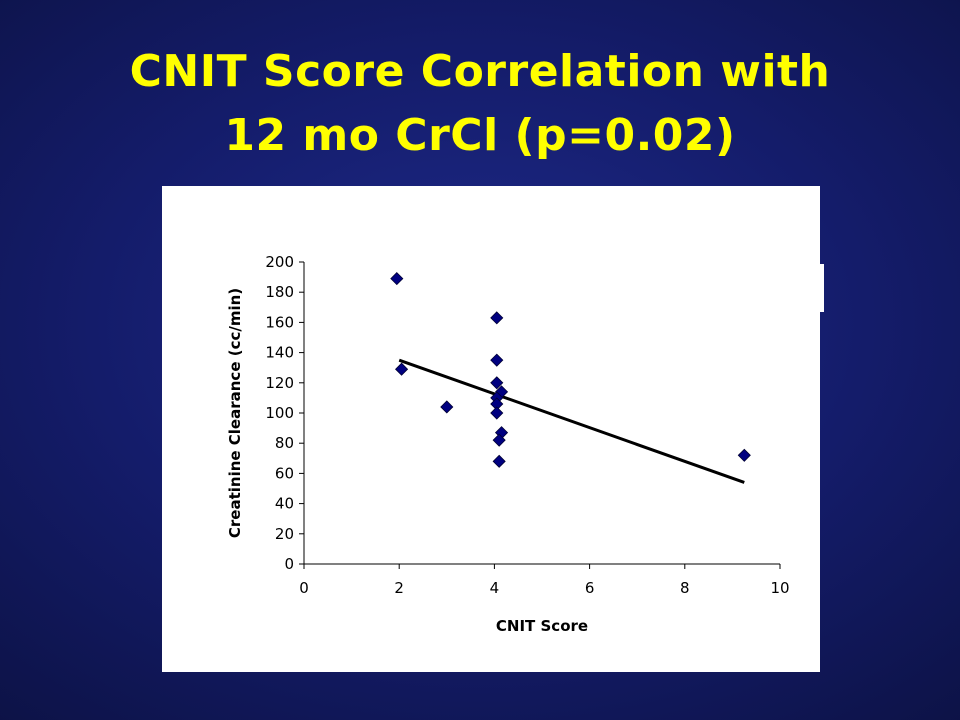  What do you see at coordinates (235, 413) in the screenshot?
I see `y-axis-title: Creatinine Clearance (cc/min)` at bounding box center [235, 413].